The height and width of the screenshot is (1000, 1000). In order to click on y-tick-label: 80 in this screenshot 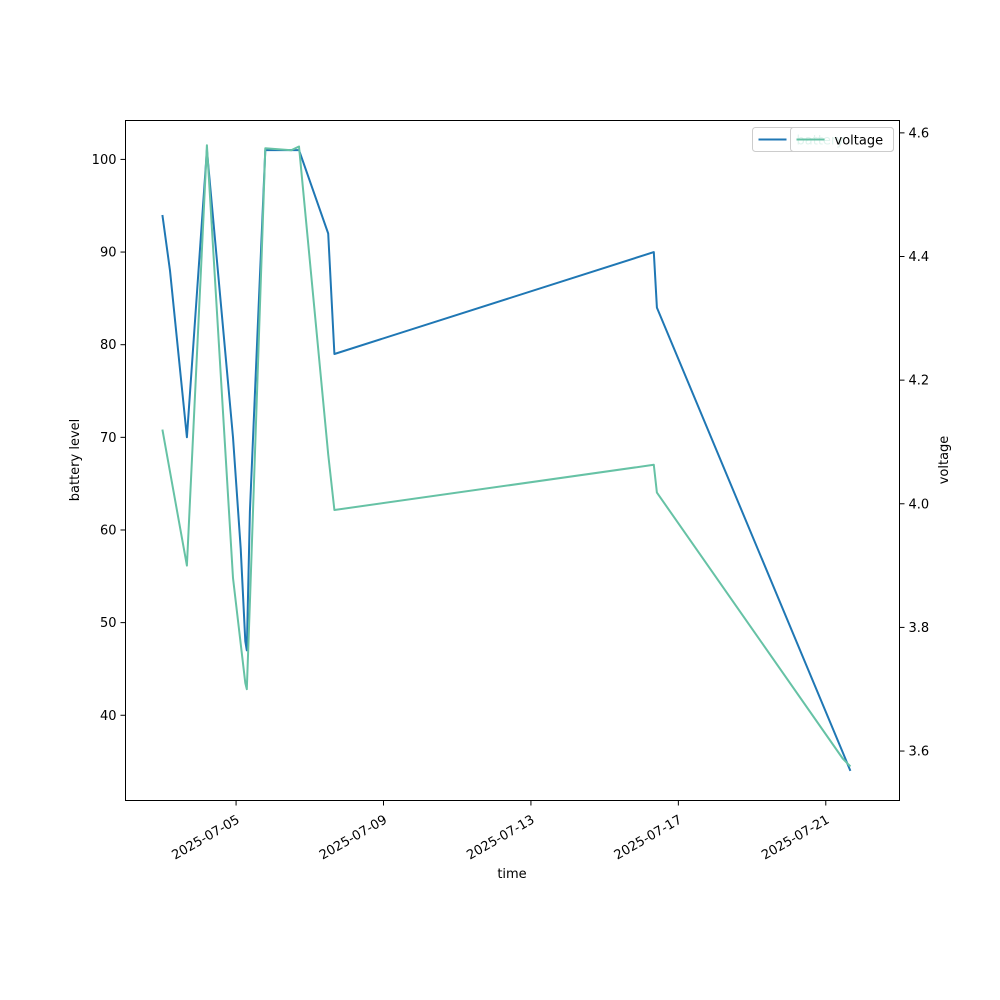, I will do `click(108, 345)`.